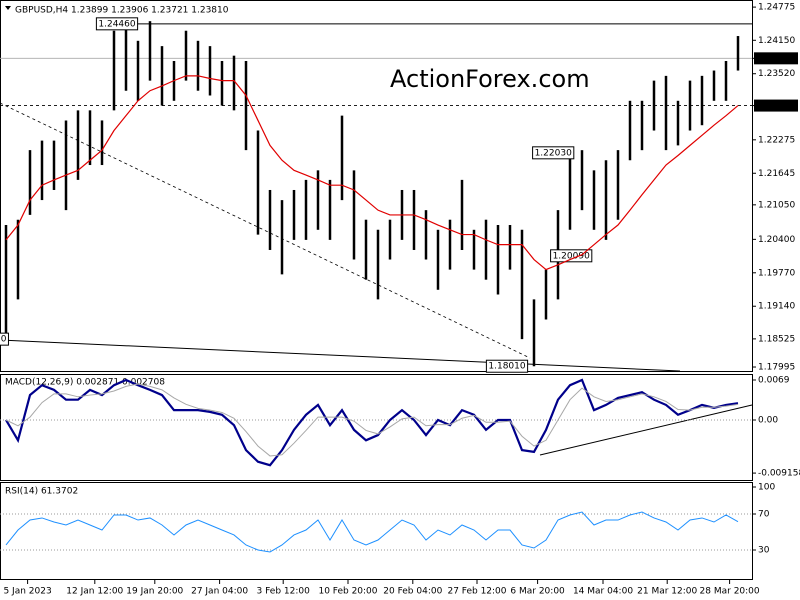 Image resolution: width=800 pixels, height=600 pixels. Describe the element at coordinates (776, 205) in the screenshot. I see `y-tick-label: 1.21050` at that location.